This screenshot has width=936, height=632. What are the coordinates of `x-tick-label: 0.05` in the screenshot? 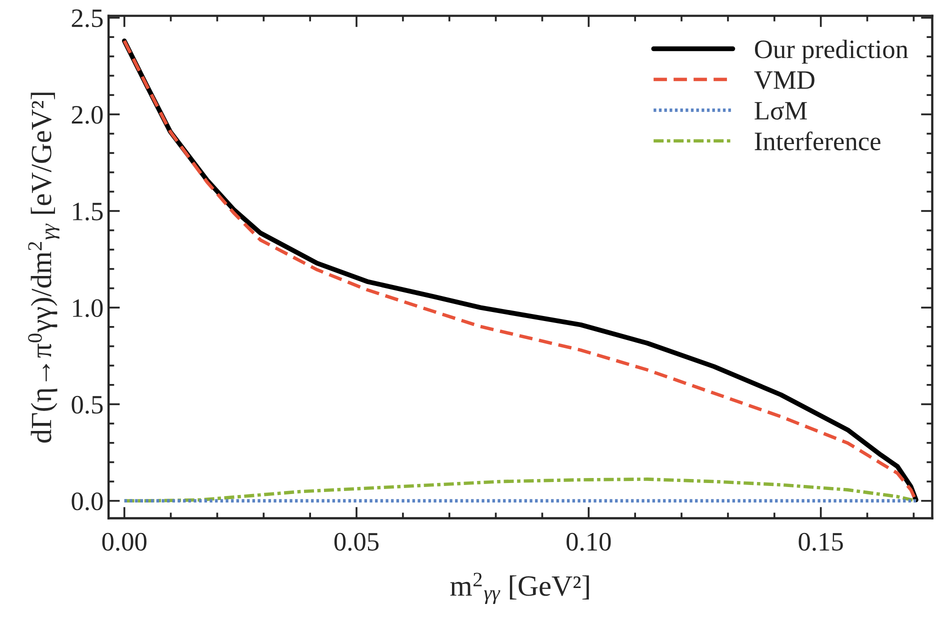 It's located at (356, 541).